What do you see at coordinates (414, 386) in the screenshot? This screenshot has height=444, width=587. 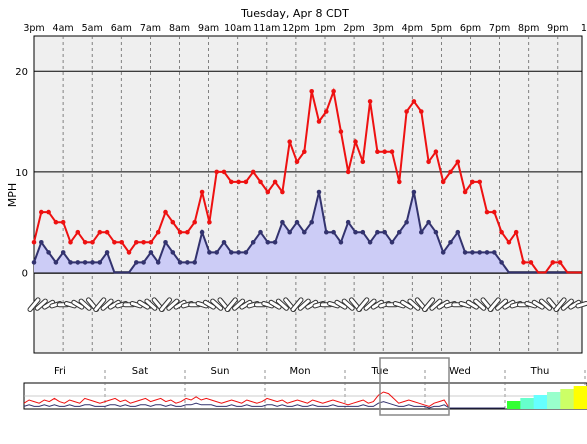 I see `overview-selection-window` at bounding box center [414, 386].